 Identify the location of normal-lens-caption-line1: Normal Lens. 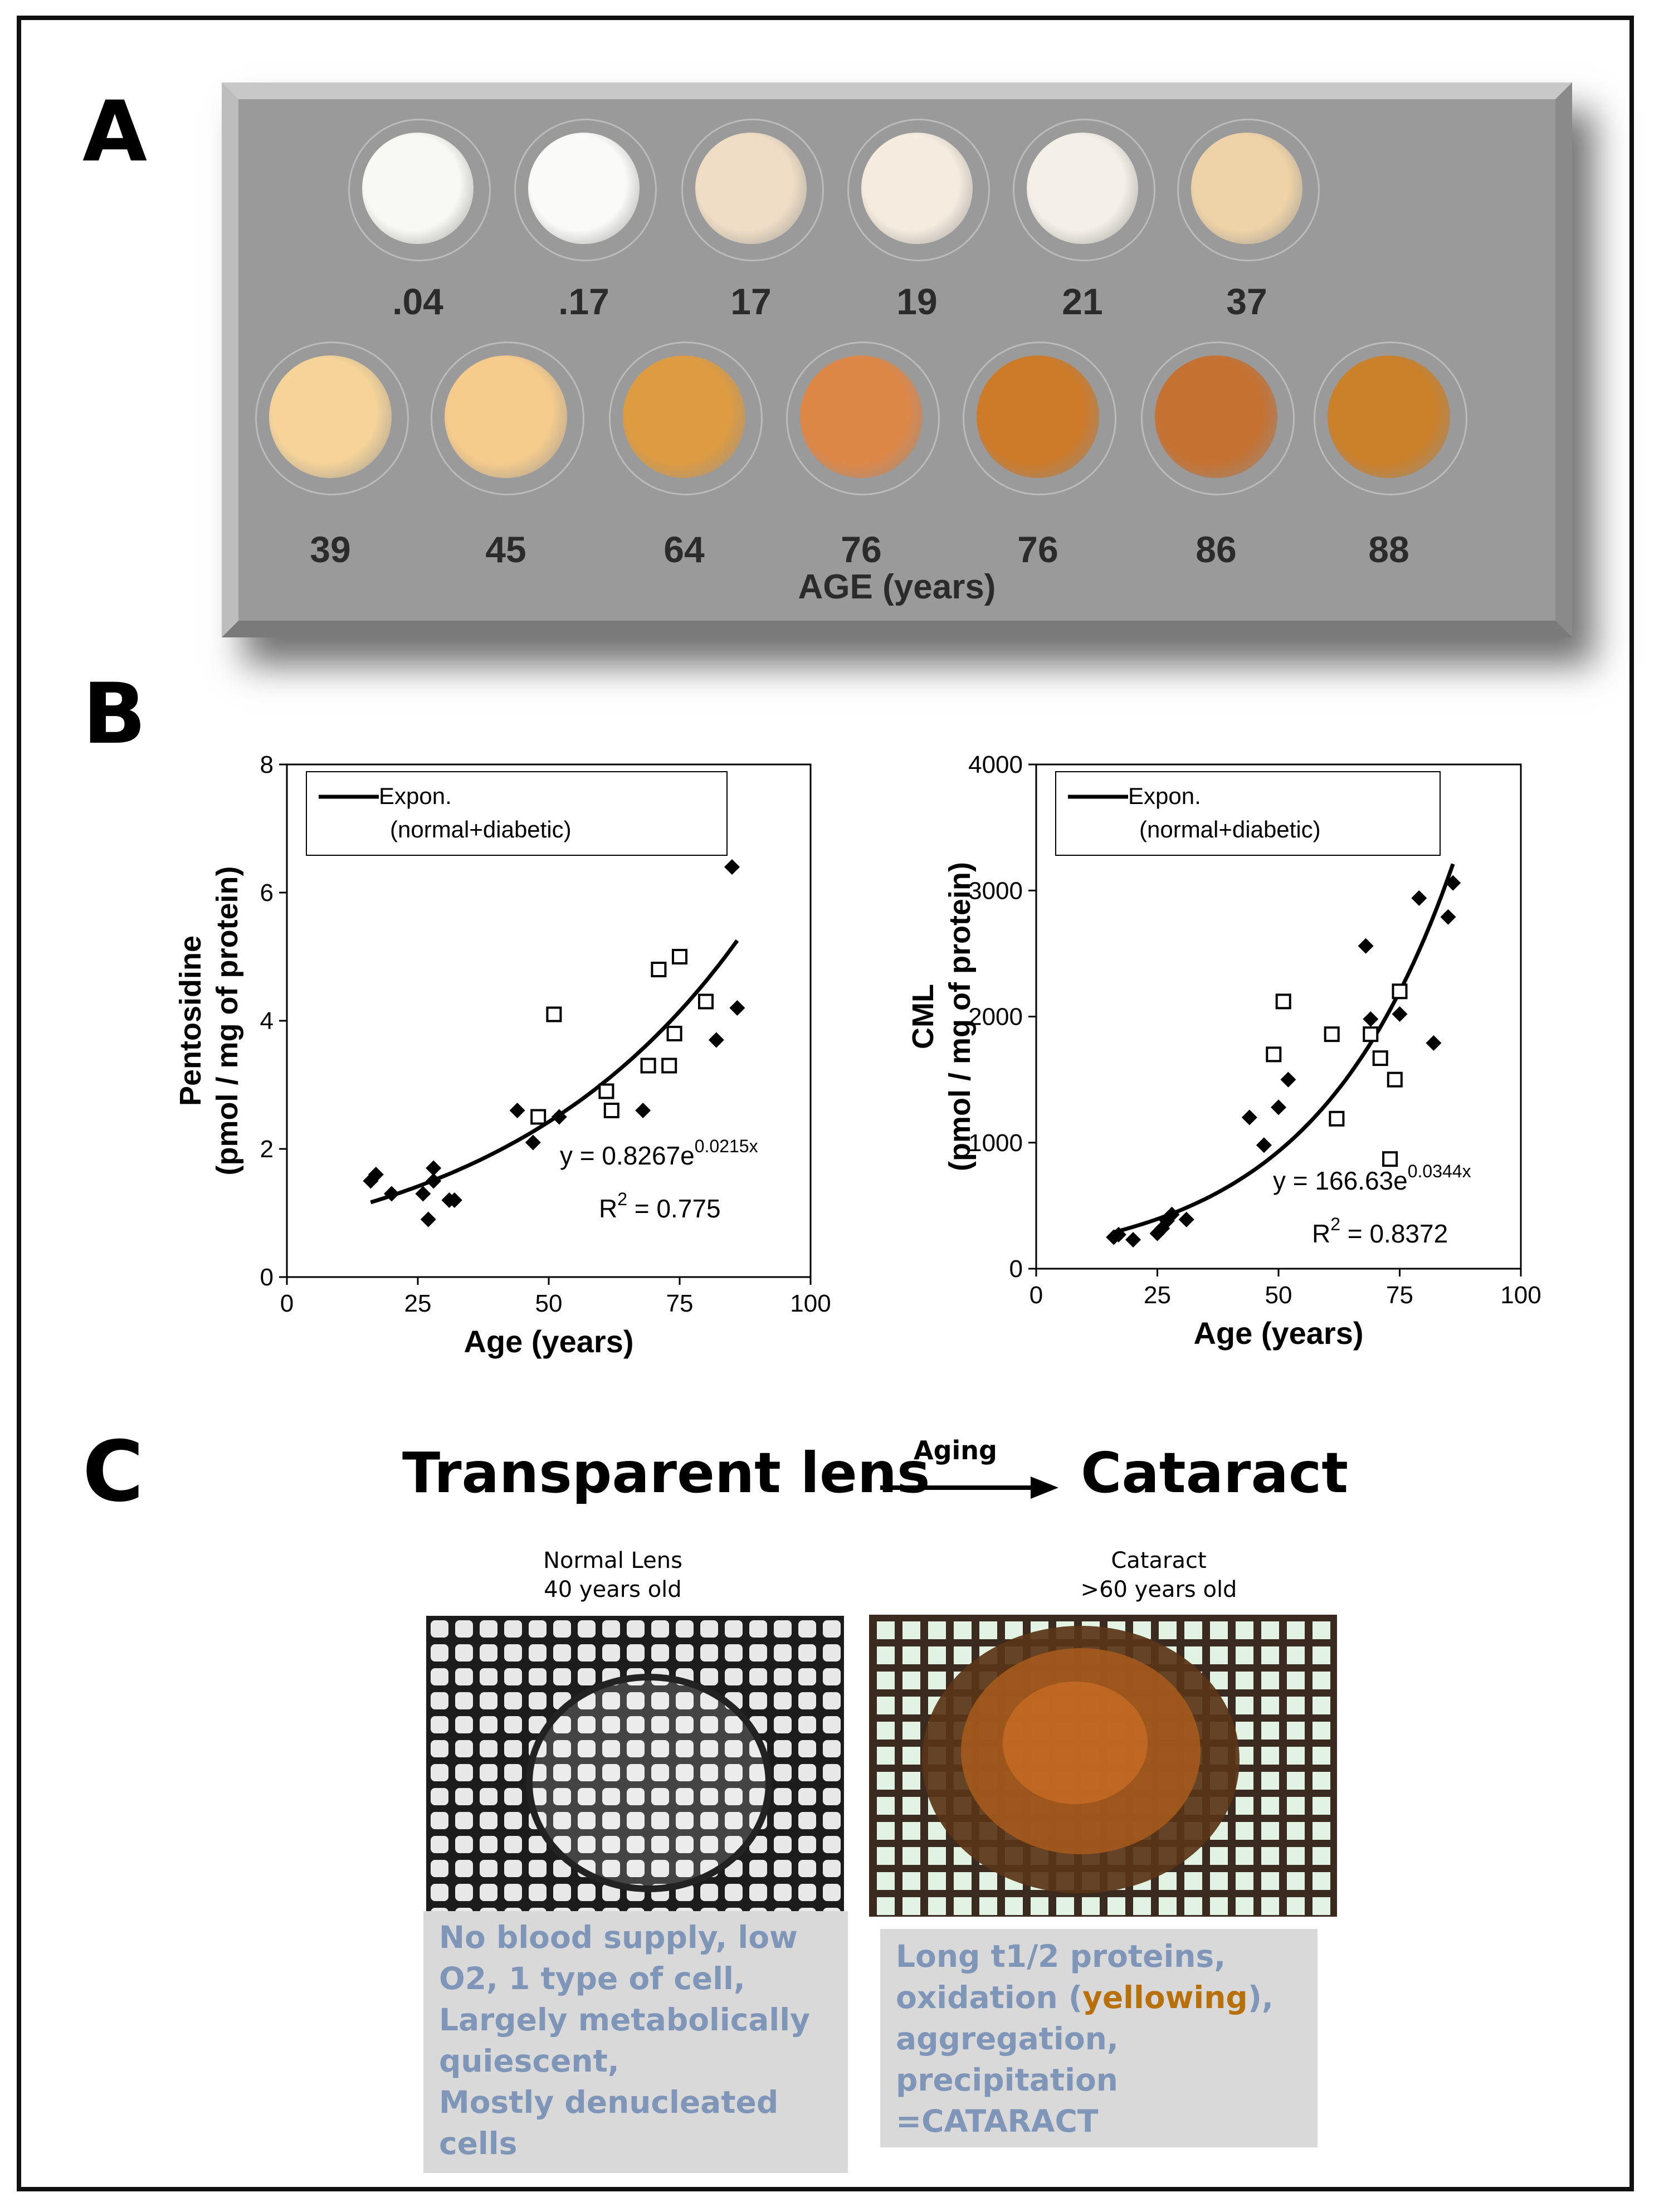
(612, 1560).